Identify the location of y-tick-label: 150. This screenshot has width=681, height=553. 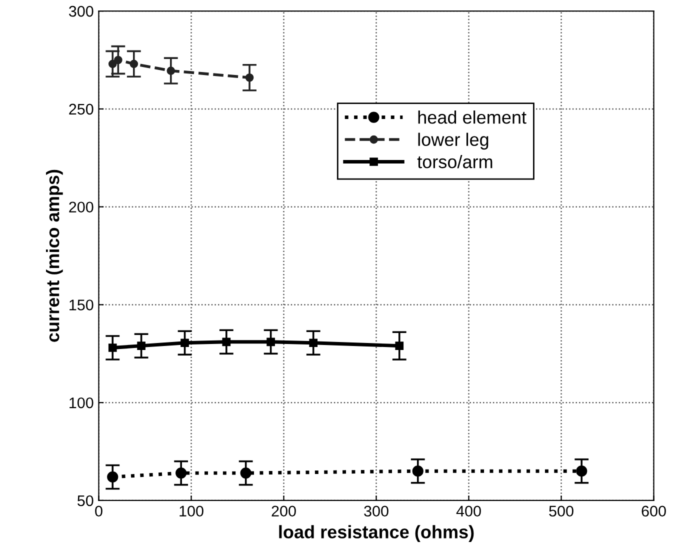
(82, 305).